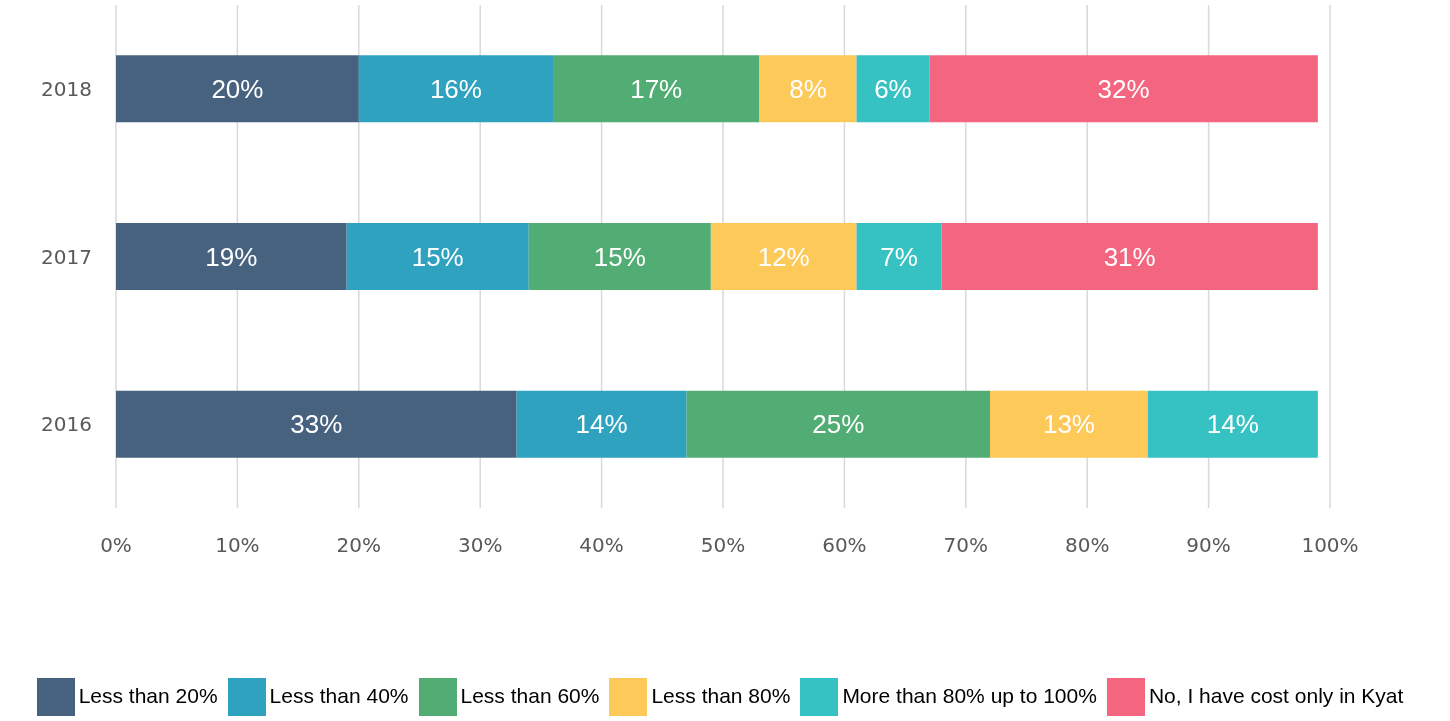  Describe the element at coordinates (237, 545) in the screenshot. I see `x-tick-label: 10%` at that location.